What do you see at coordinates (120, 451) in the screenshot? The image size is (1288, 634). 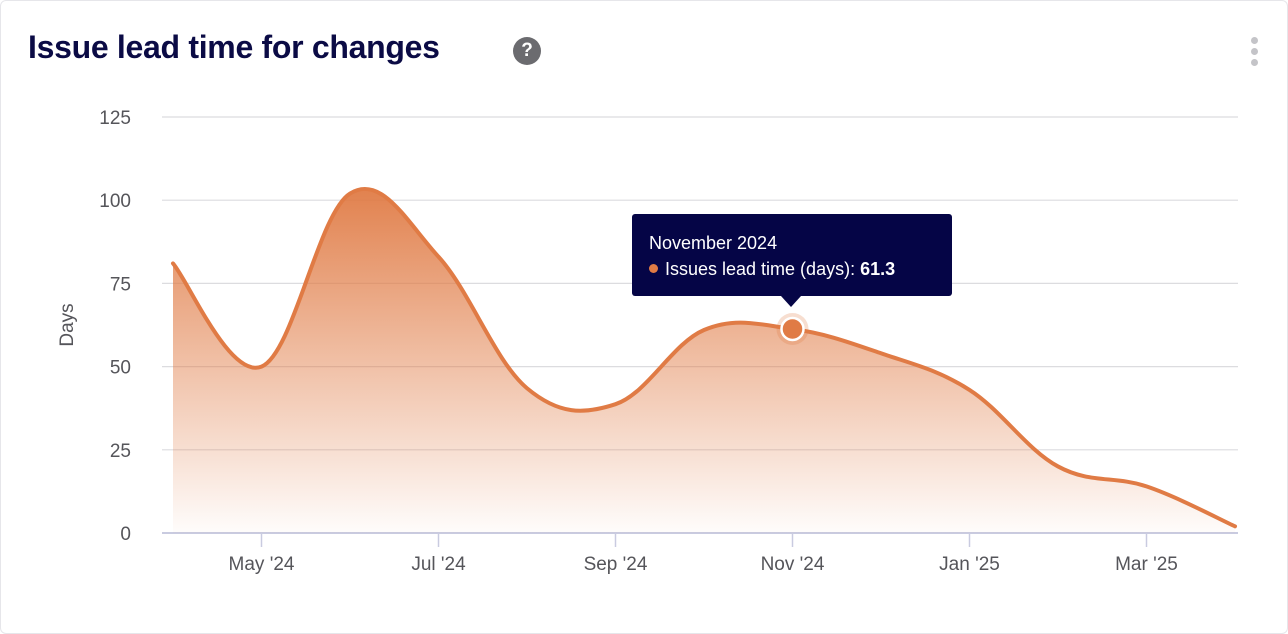 I see `y-tick-label: 25` at bounding box center [120, 451].